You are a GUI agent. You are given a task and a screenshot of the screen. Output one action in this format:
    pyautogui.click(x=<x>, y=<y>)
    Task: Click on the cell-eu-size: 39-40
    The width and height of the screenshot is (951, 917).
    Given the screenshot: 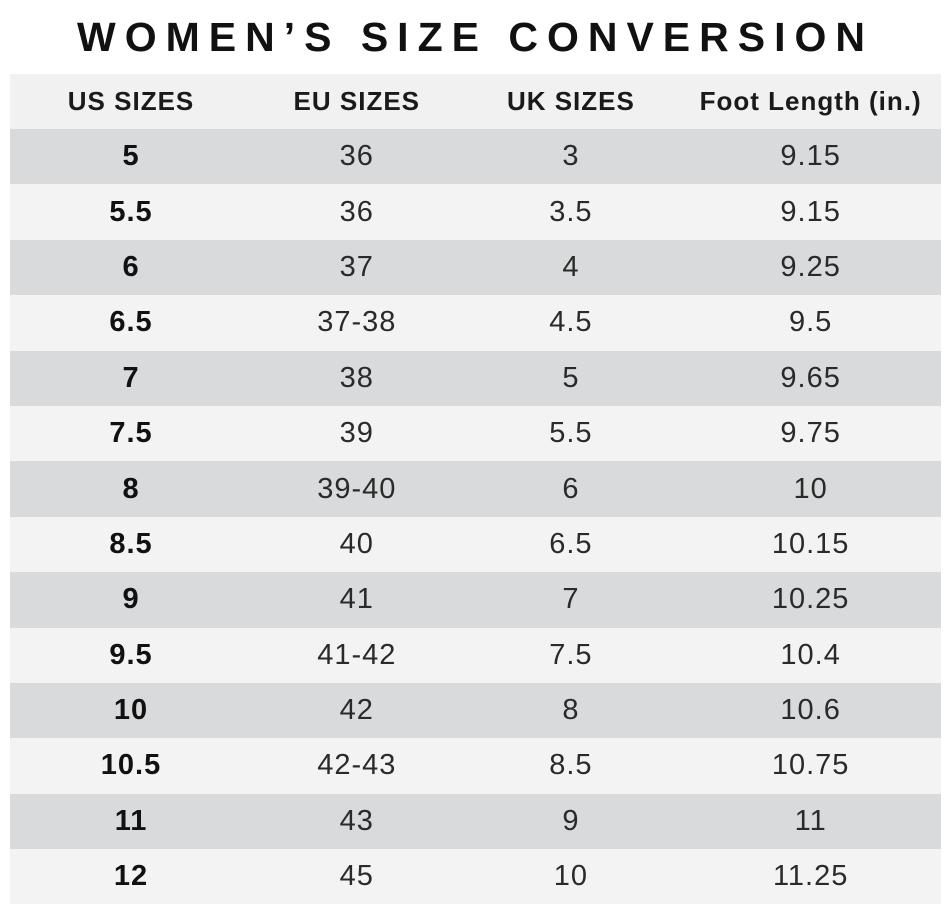 What is the action you would take?
    pyautogui.click(x=357, y=489)
    